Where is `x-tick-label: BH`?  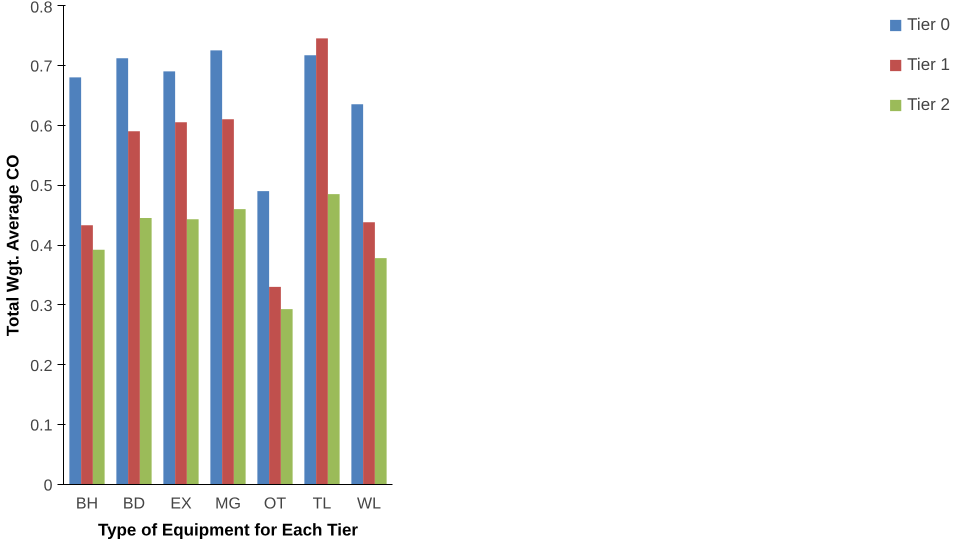
x-tick-label: BH is located at coordinates (87, 504).